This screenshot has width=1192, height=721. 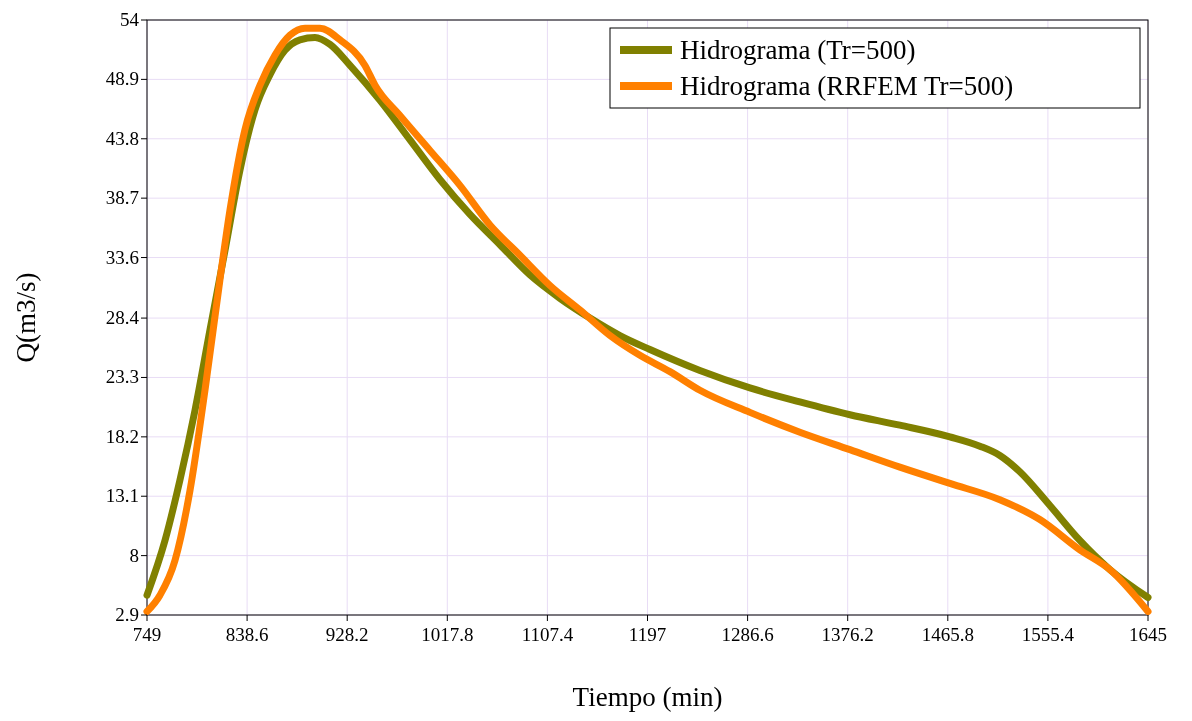 What do you see at coordinates (147, 634) in the screenshot?
I see `x-tick-label: 749` at bounding box center [147, 634].